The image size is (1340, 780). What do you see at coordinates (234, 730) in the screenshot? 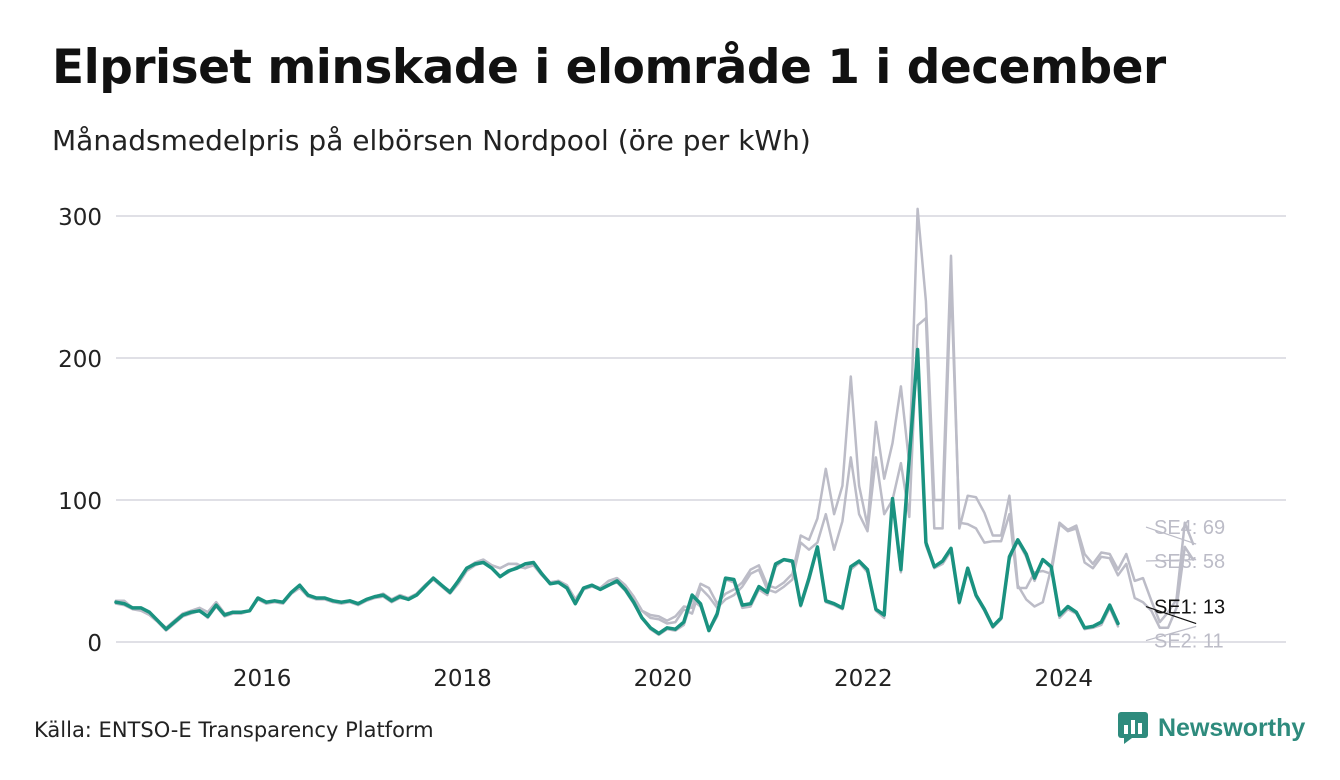
I see `source-note: Källa: ENTSO-E Transparency Platform` at bounding box center [234, 730].